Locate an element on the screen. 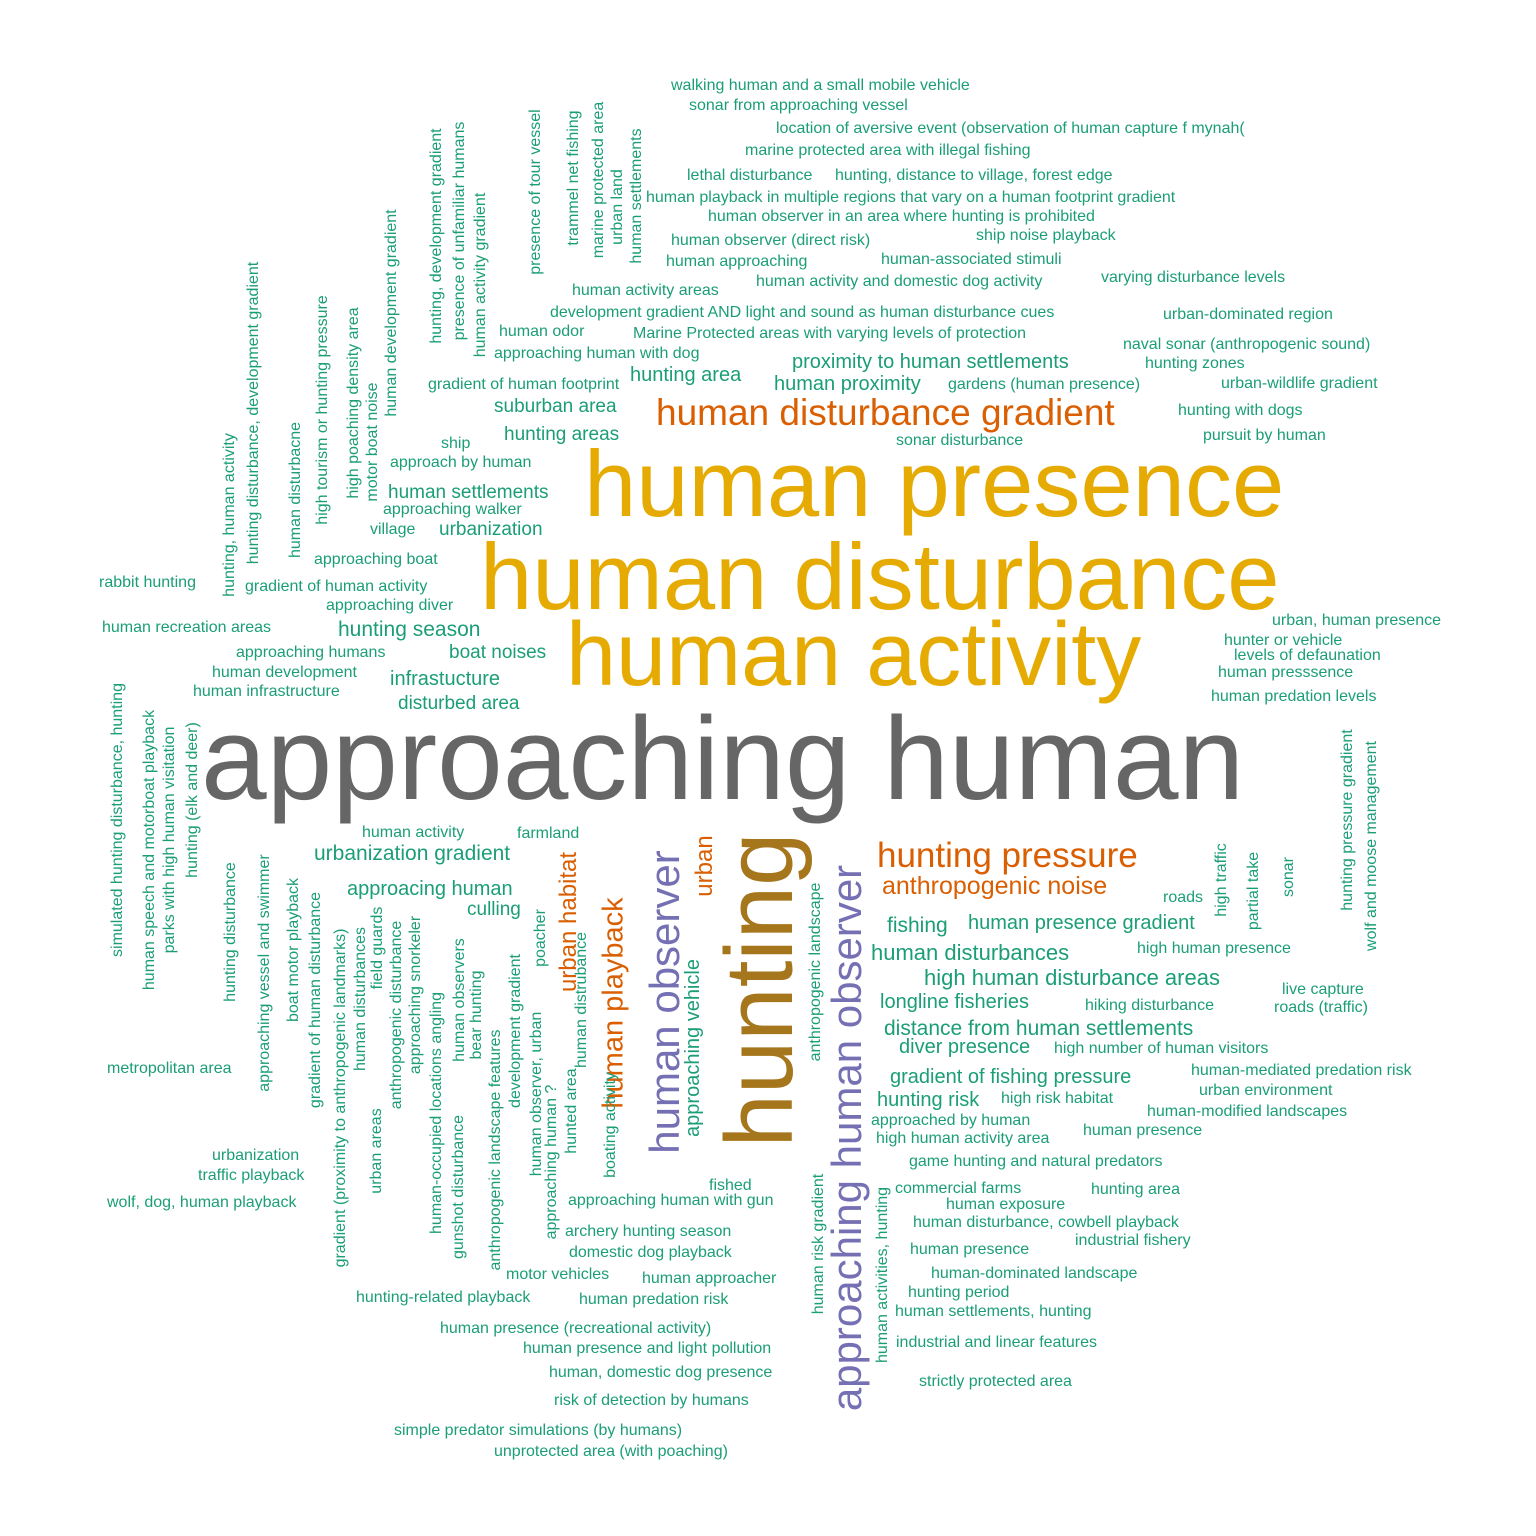  word: human approacher is located at coordinates (709, 1278).